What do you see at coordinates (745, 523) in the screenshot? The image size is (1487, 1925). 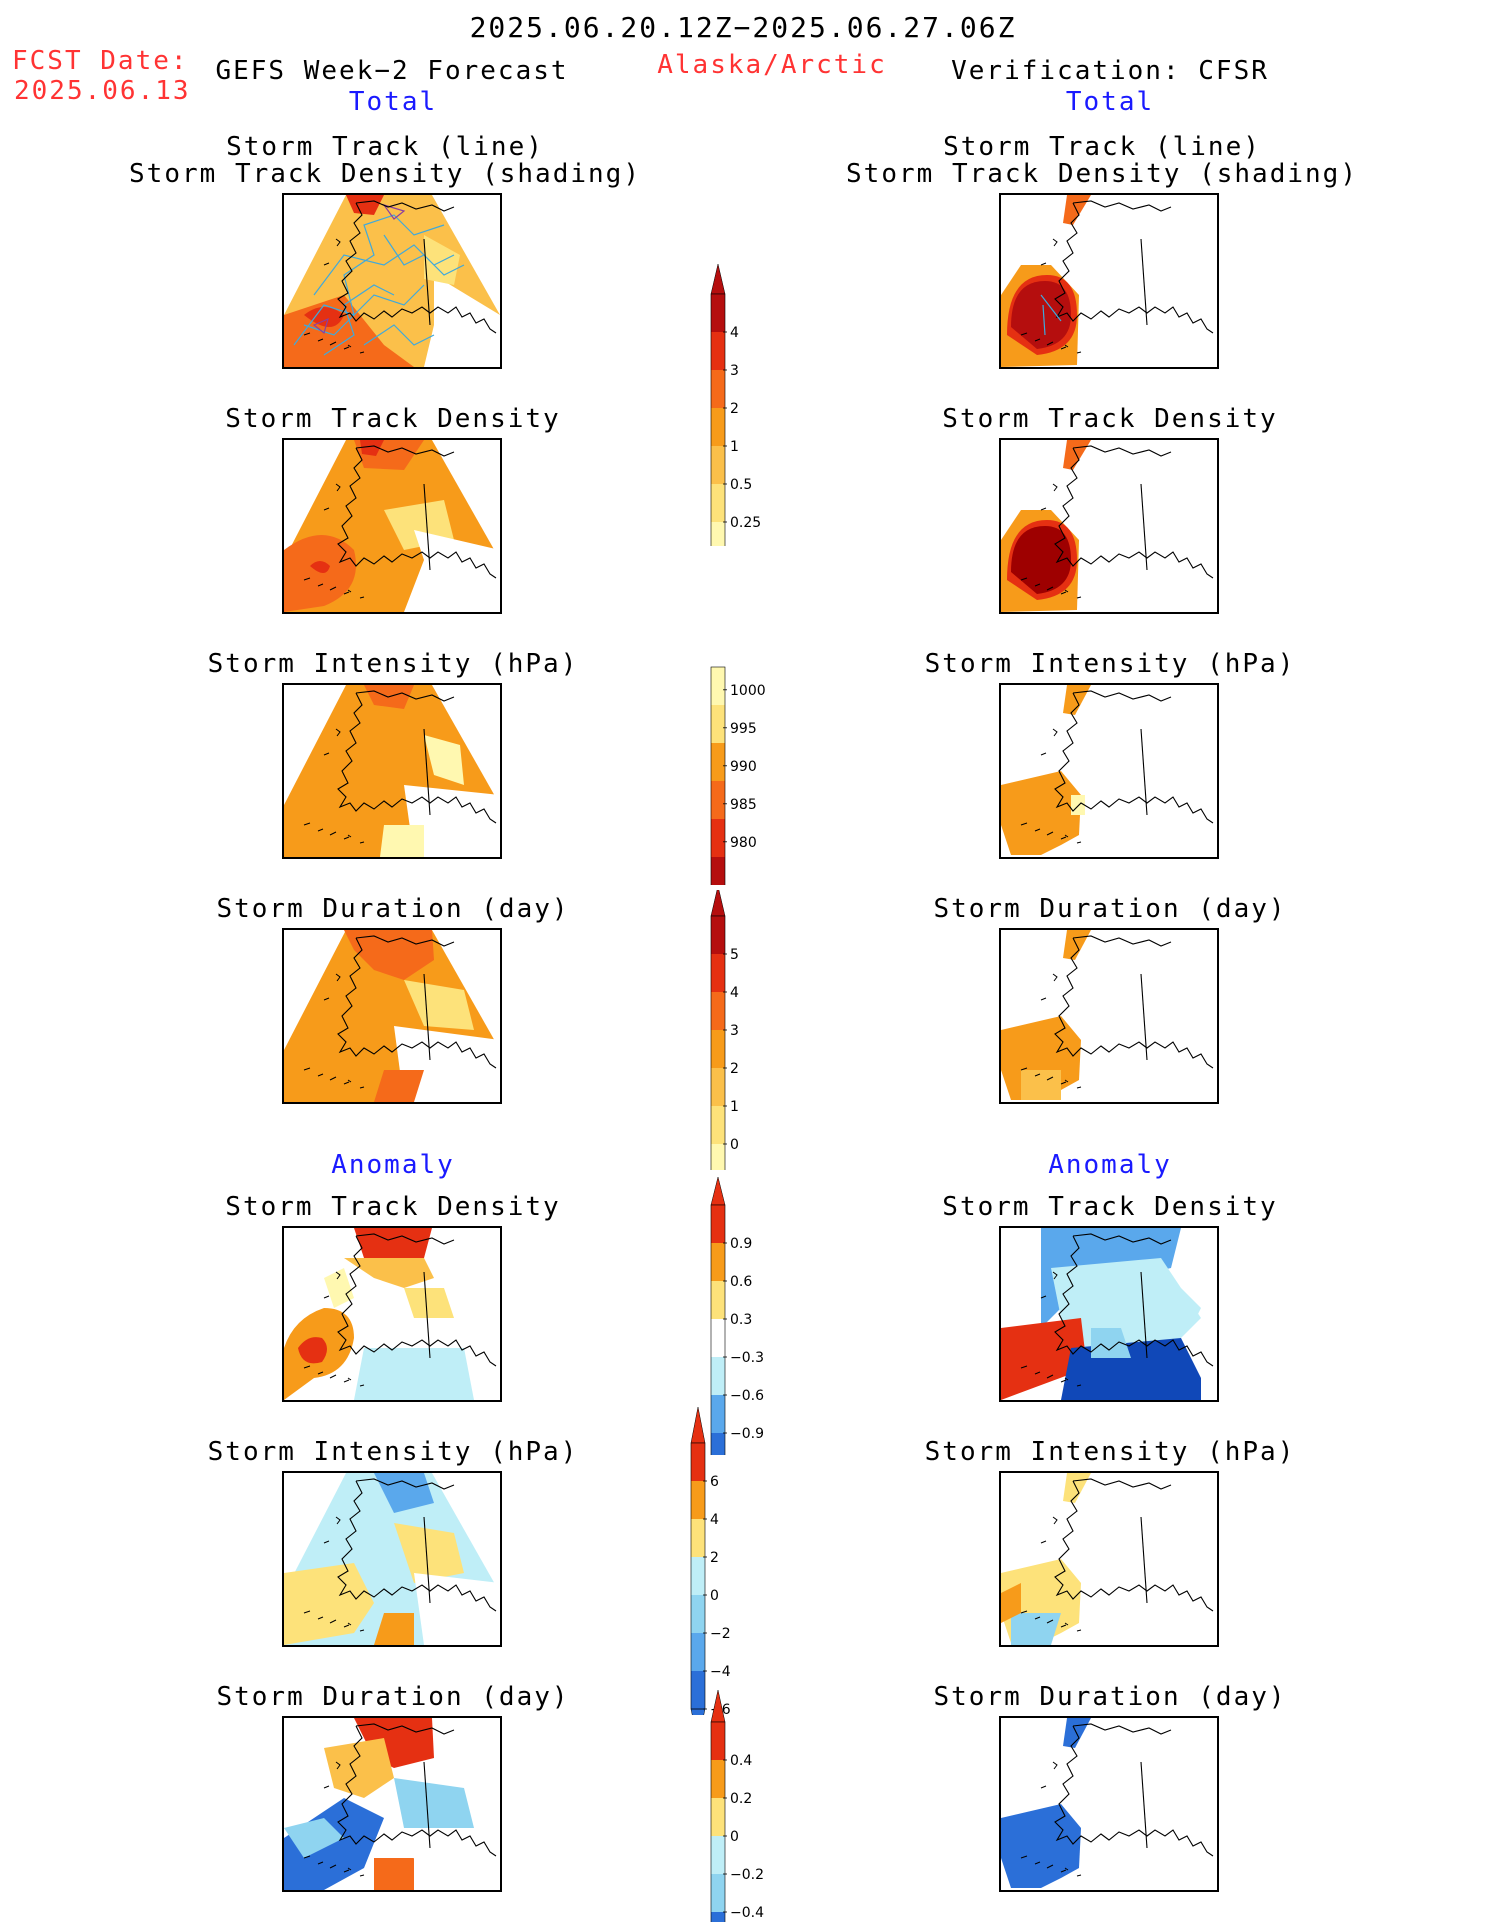 I see `colorbar-tick-label: 0.25` at bounding box center [745, 523].